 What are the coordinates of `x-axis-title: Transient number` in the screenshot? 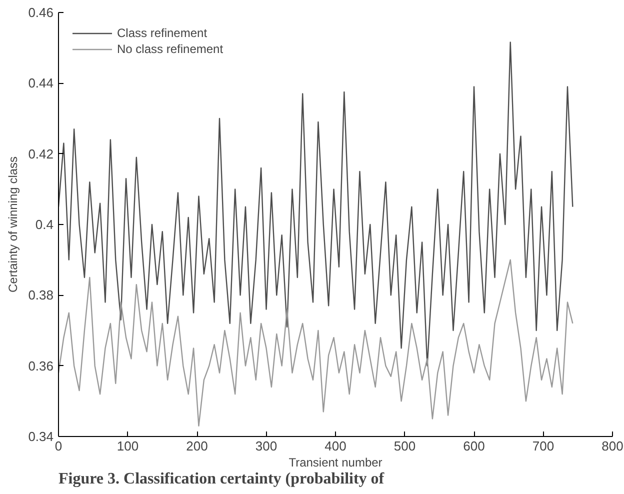 It's located at (335, 463).